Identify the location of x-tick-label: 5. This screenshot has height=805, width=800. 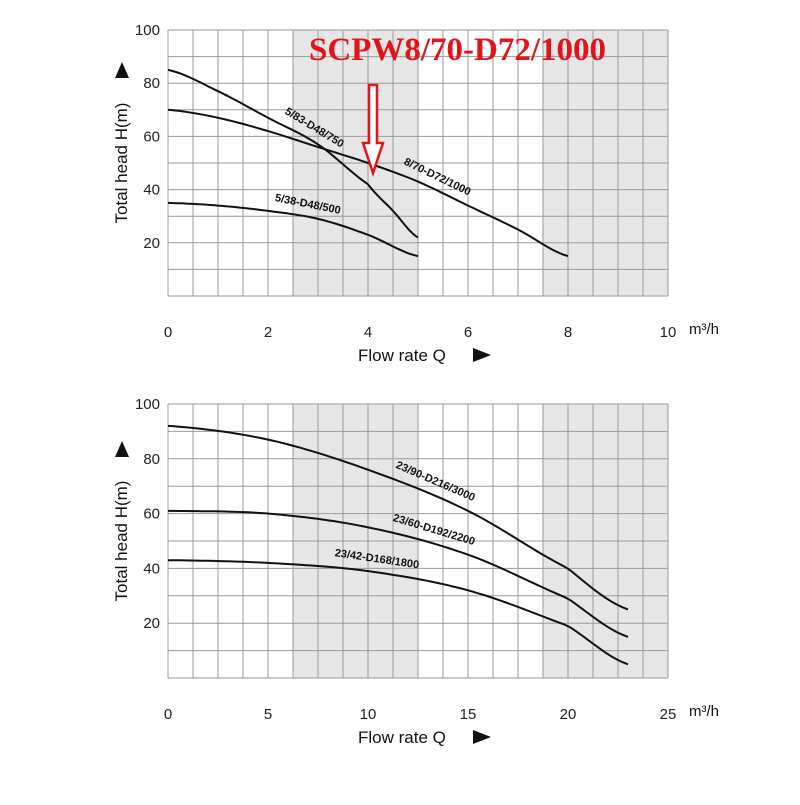
(268, 714).